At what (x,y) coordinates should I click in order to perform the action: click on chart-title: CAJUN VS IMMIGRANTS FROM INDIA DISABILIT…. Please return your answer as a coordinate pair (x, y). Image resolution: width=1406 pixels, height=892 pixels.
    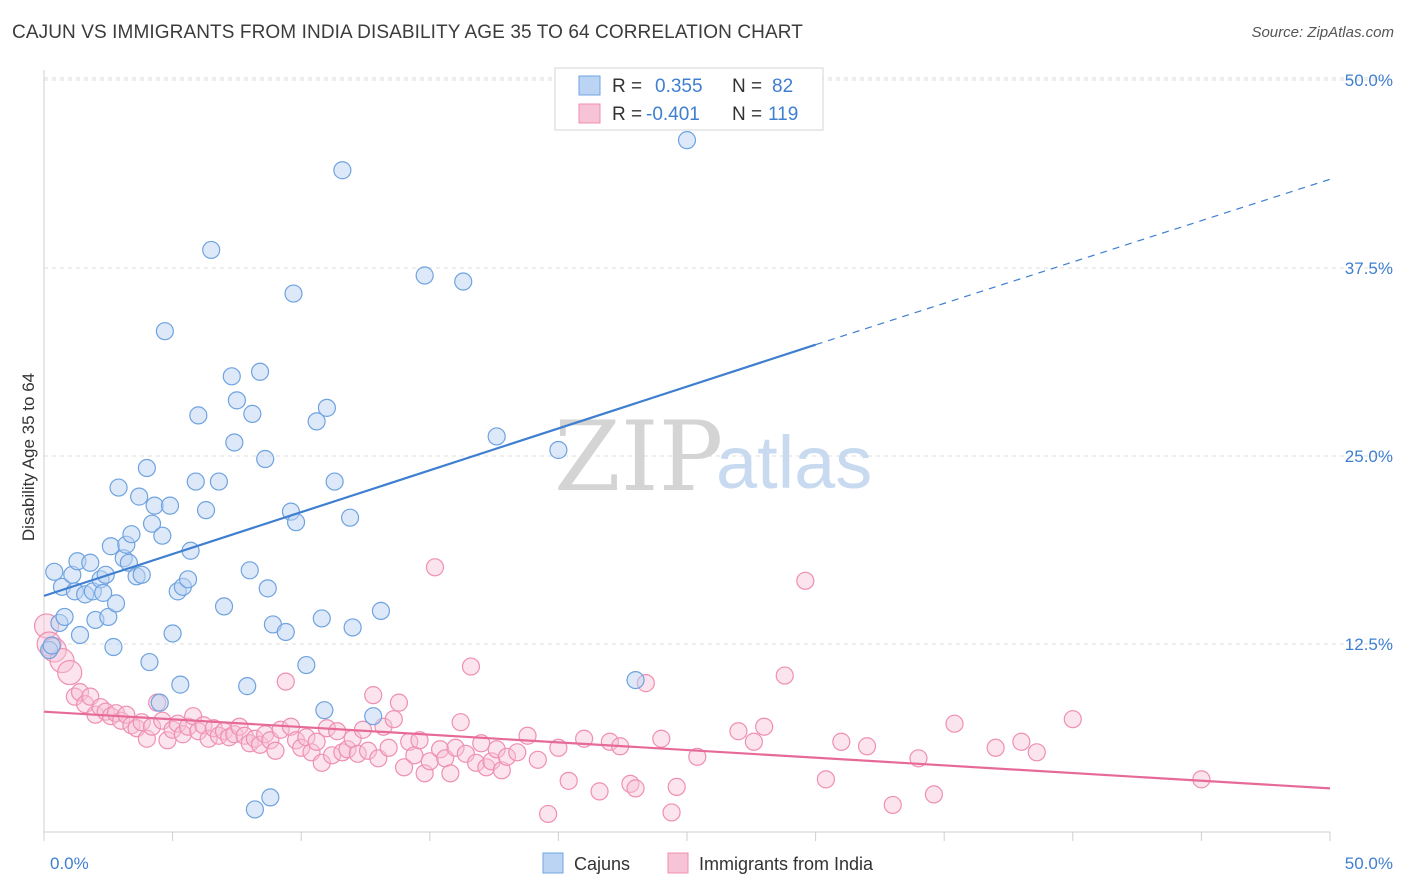
    Looking at the image, I should click on (407, 32).